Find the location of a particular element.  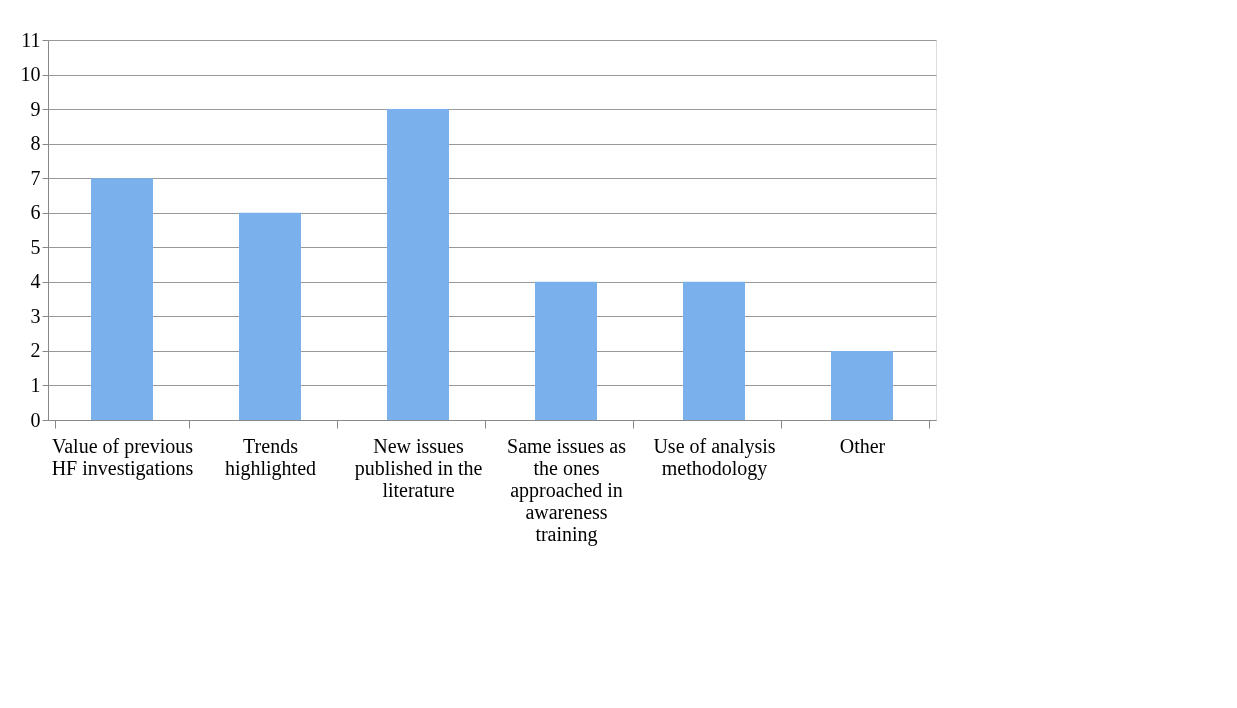

y-tick-label: 9 is located at coordinates (35, 108).